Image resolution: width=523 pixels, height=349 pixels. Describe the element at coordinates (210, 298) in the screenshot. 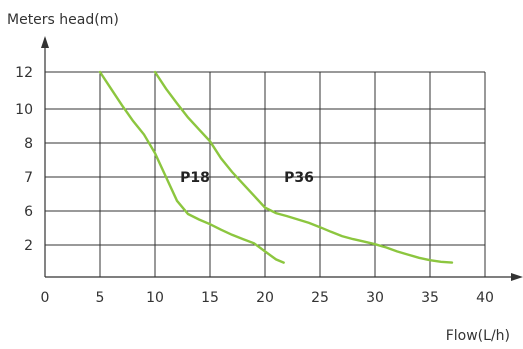

I see `x-tick-label: 15` at that location.